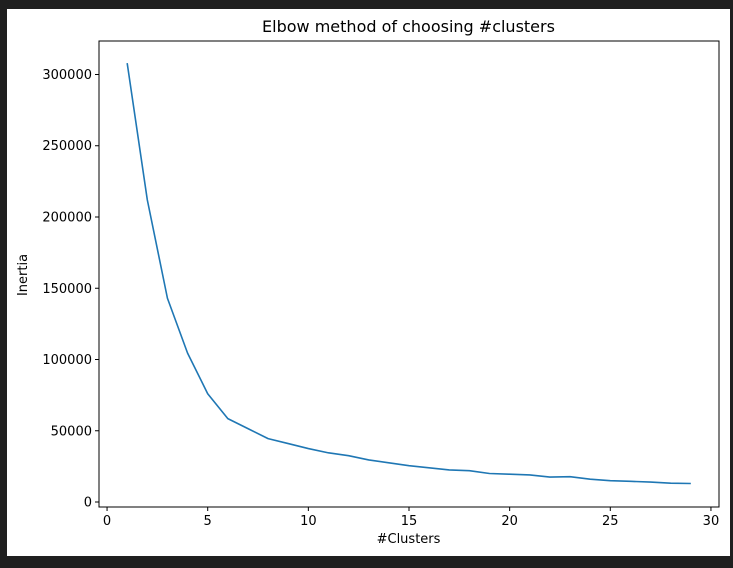  What do you see at coordinates (208, 521) in the screenshot?
I see `x-tick-label: 5` at bounding box center [208, 521].